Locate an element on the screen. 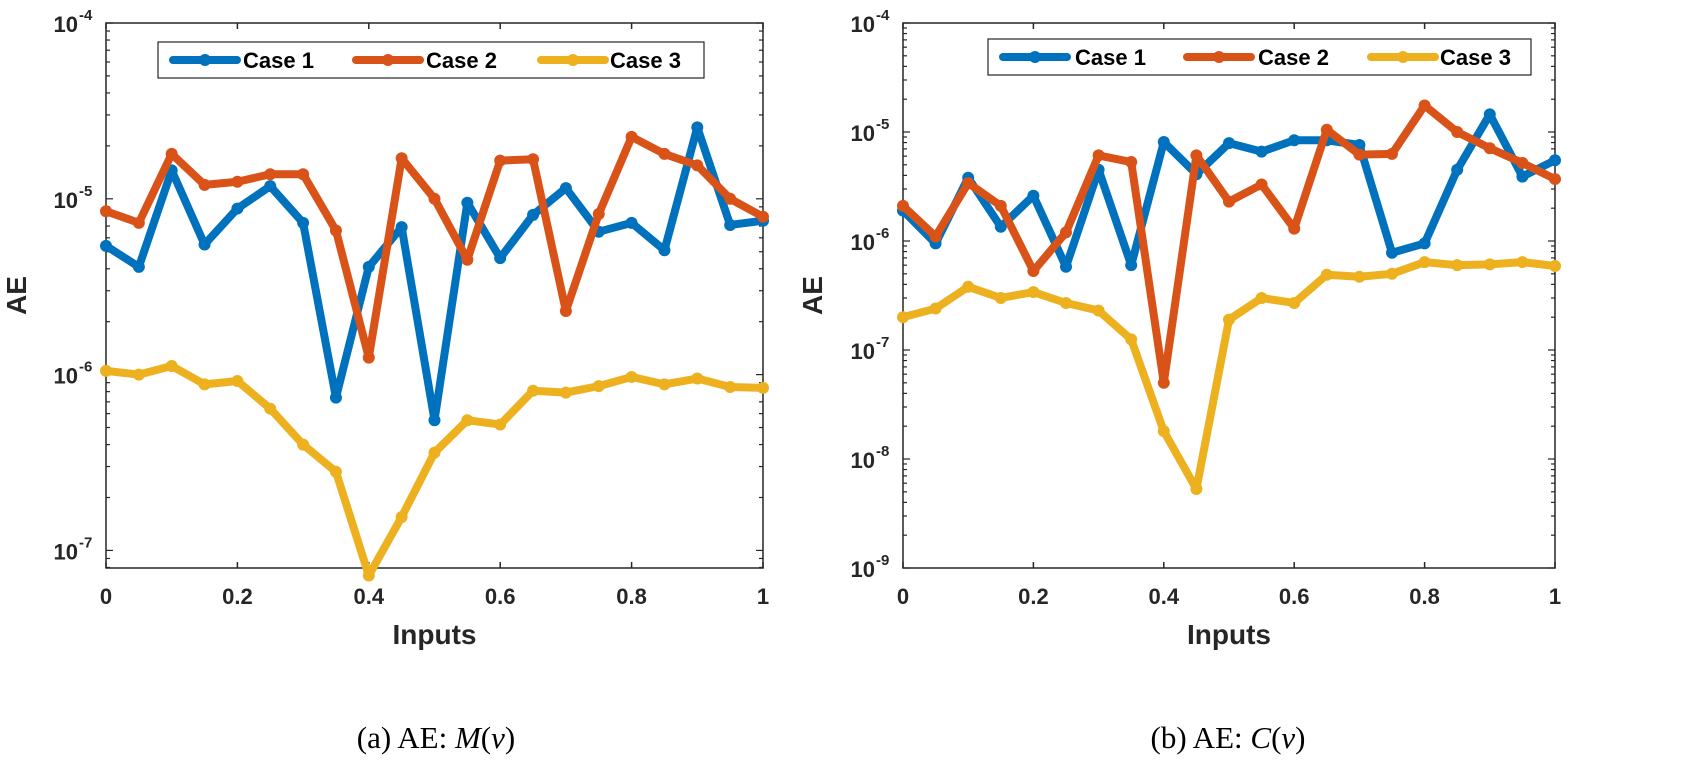  y-tick-exponent: -6 is located at coordinates (85, 367).